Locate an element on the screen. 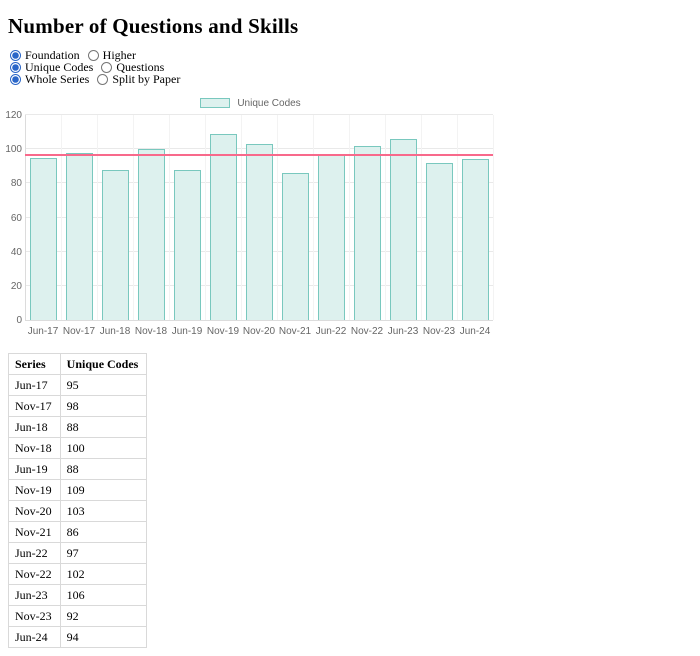 The image size is (700, 656). questions-radio-label: Questions is located at coordinates (132, 67).